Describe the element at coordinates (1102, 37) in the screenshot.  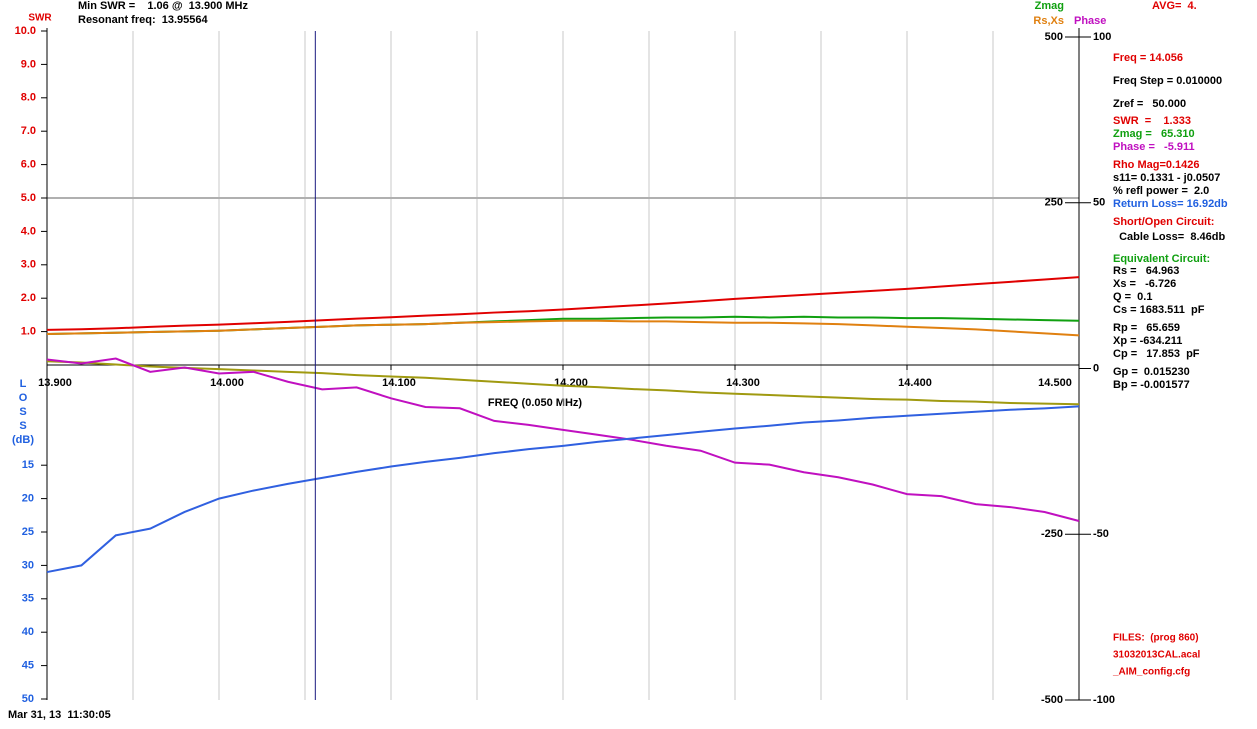
I see `phase-tick-label: 100` at that location.